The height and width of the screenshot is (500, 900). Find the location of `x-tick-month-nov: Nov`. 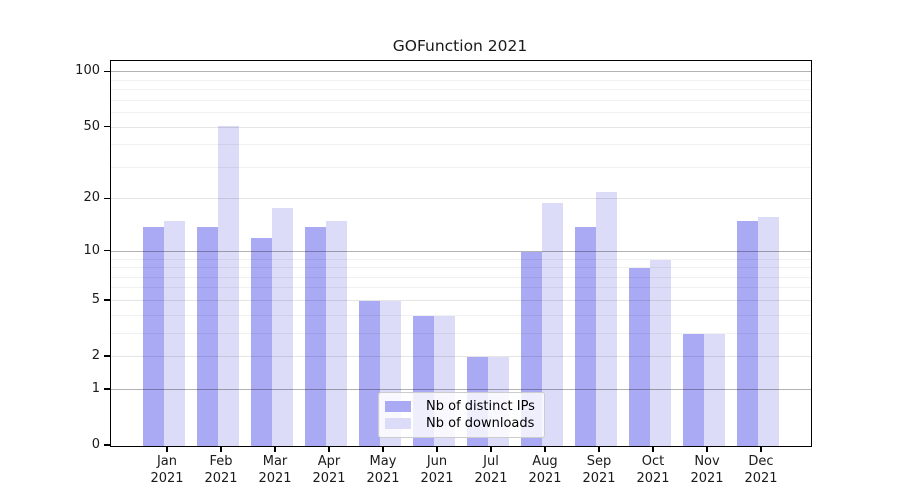

x-tick-month-nov: Nov is located at coordinates (707, 461).